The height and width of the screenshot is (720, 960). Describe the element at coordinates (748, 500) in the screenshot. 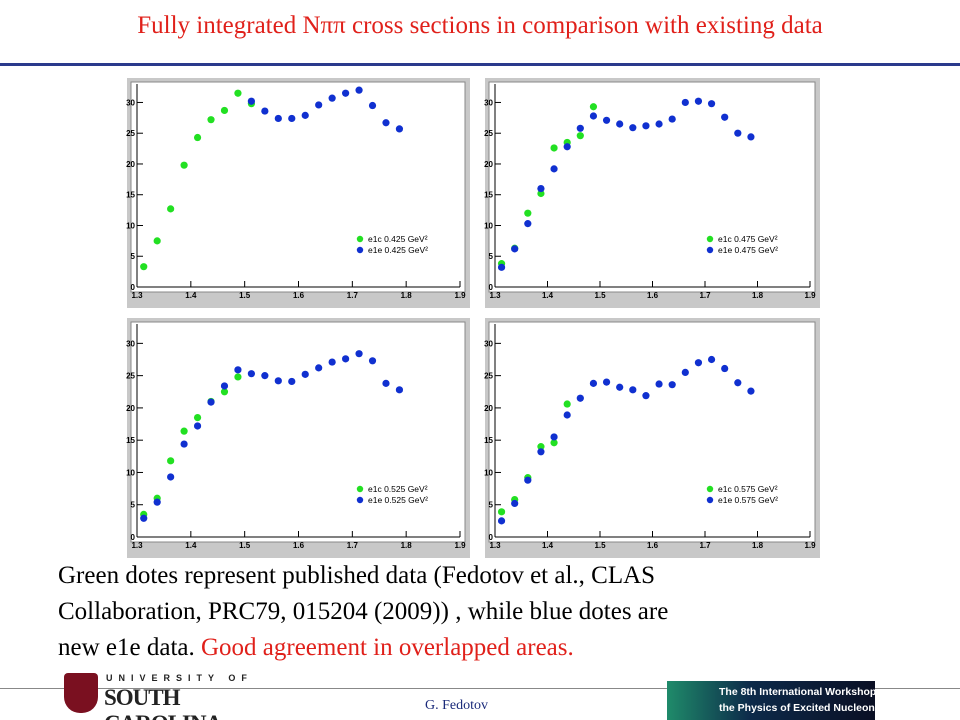

I see `legend-label: e1e 0.575 GeV²` at that location.